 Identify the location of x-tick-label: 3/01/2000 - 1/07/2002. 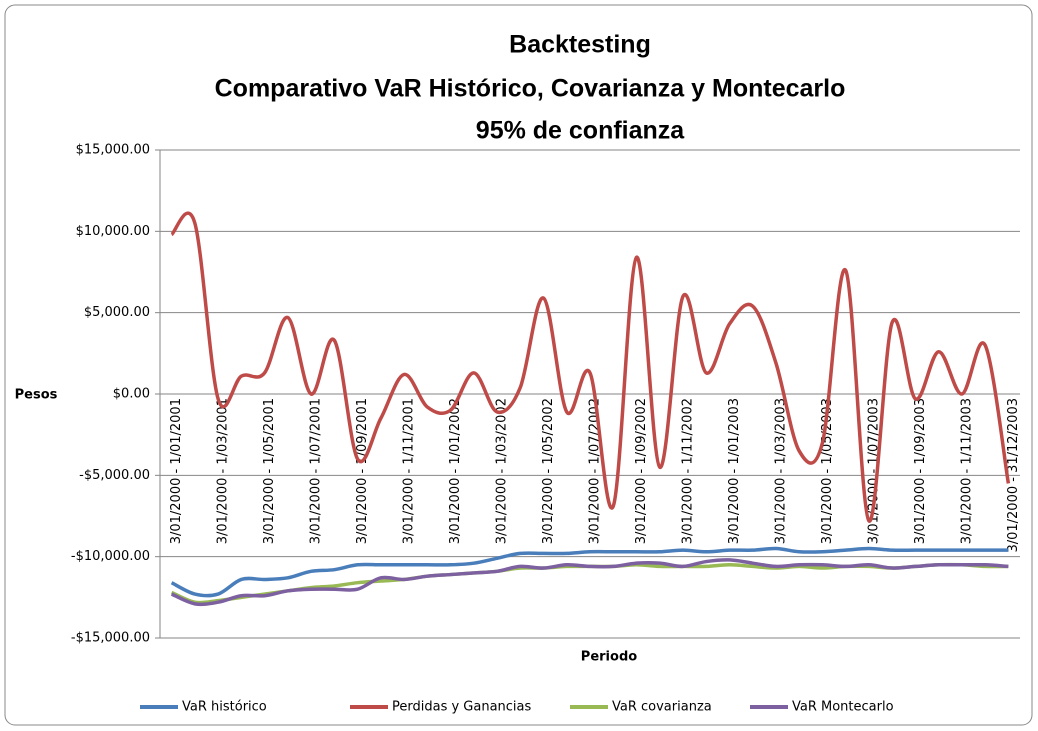
(595, 471).